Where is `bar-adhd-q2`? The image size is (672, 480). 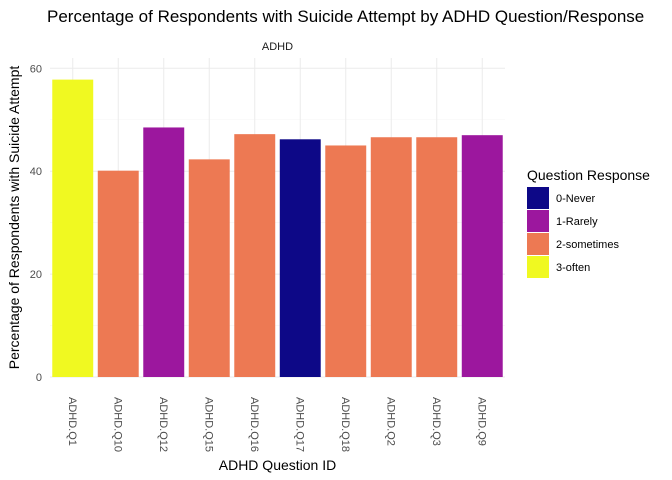 bar-adhd-q2 is located at coordinates (391, 257).